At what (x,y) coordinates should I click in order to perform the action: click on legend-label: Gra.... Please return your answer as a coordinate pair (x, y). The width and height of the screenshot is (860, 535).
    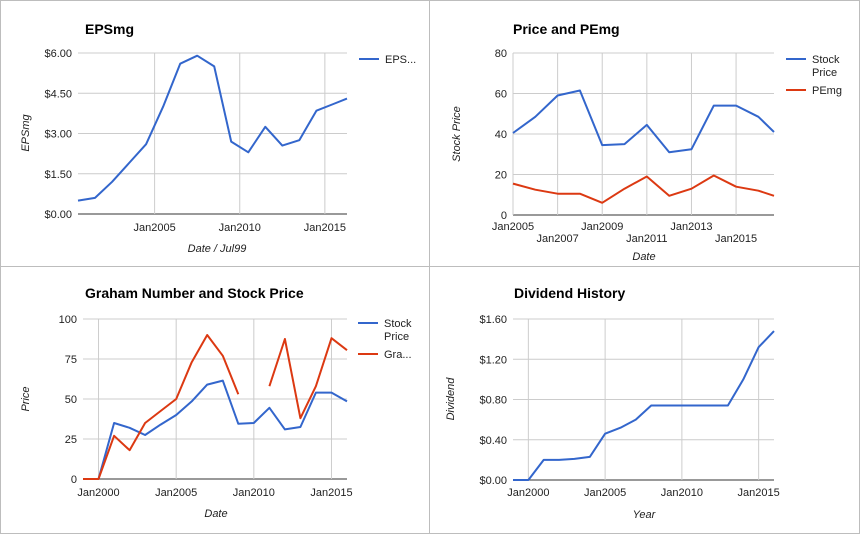
    Looking at the image, I should click on (398, 355).